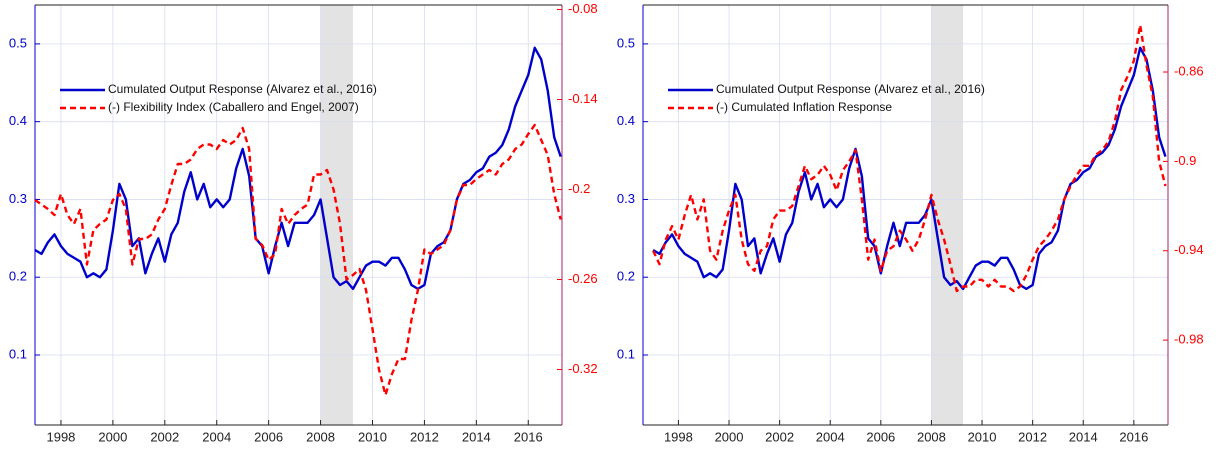 The width and height of the screenshot is (1217, 451). I want to click on y2-tick-label: -0.2, so click(579, 188).